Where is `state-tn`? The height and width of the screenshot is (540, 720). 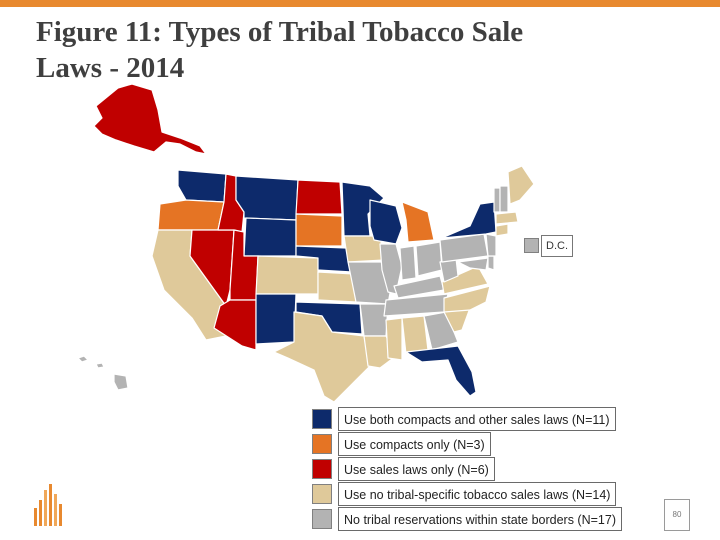
state-tn is located at coordinates (416, 305).